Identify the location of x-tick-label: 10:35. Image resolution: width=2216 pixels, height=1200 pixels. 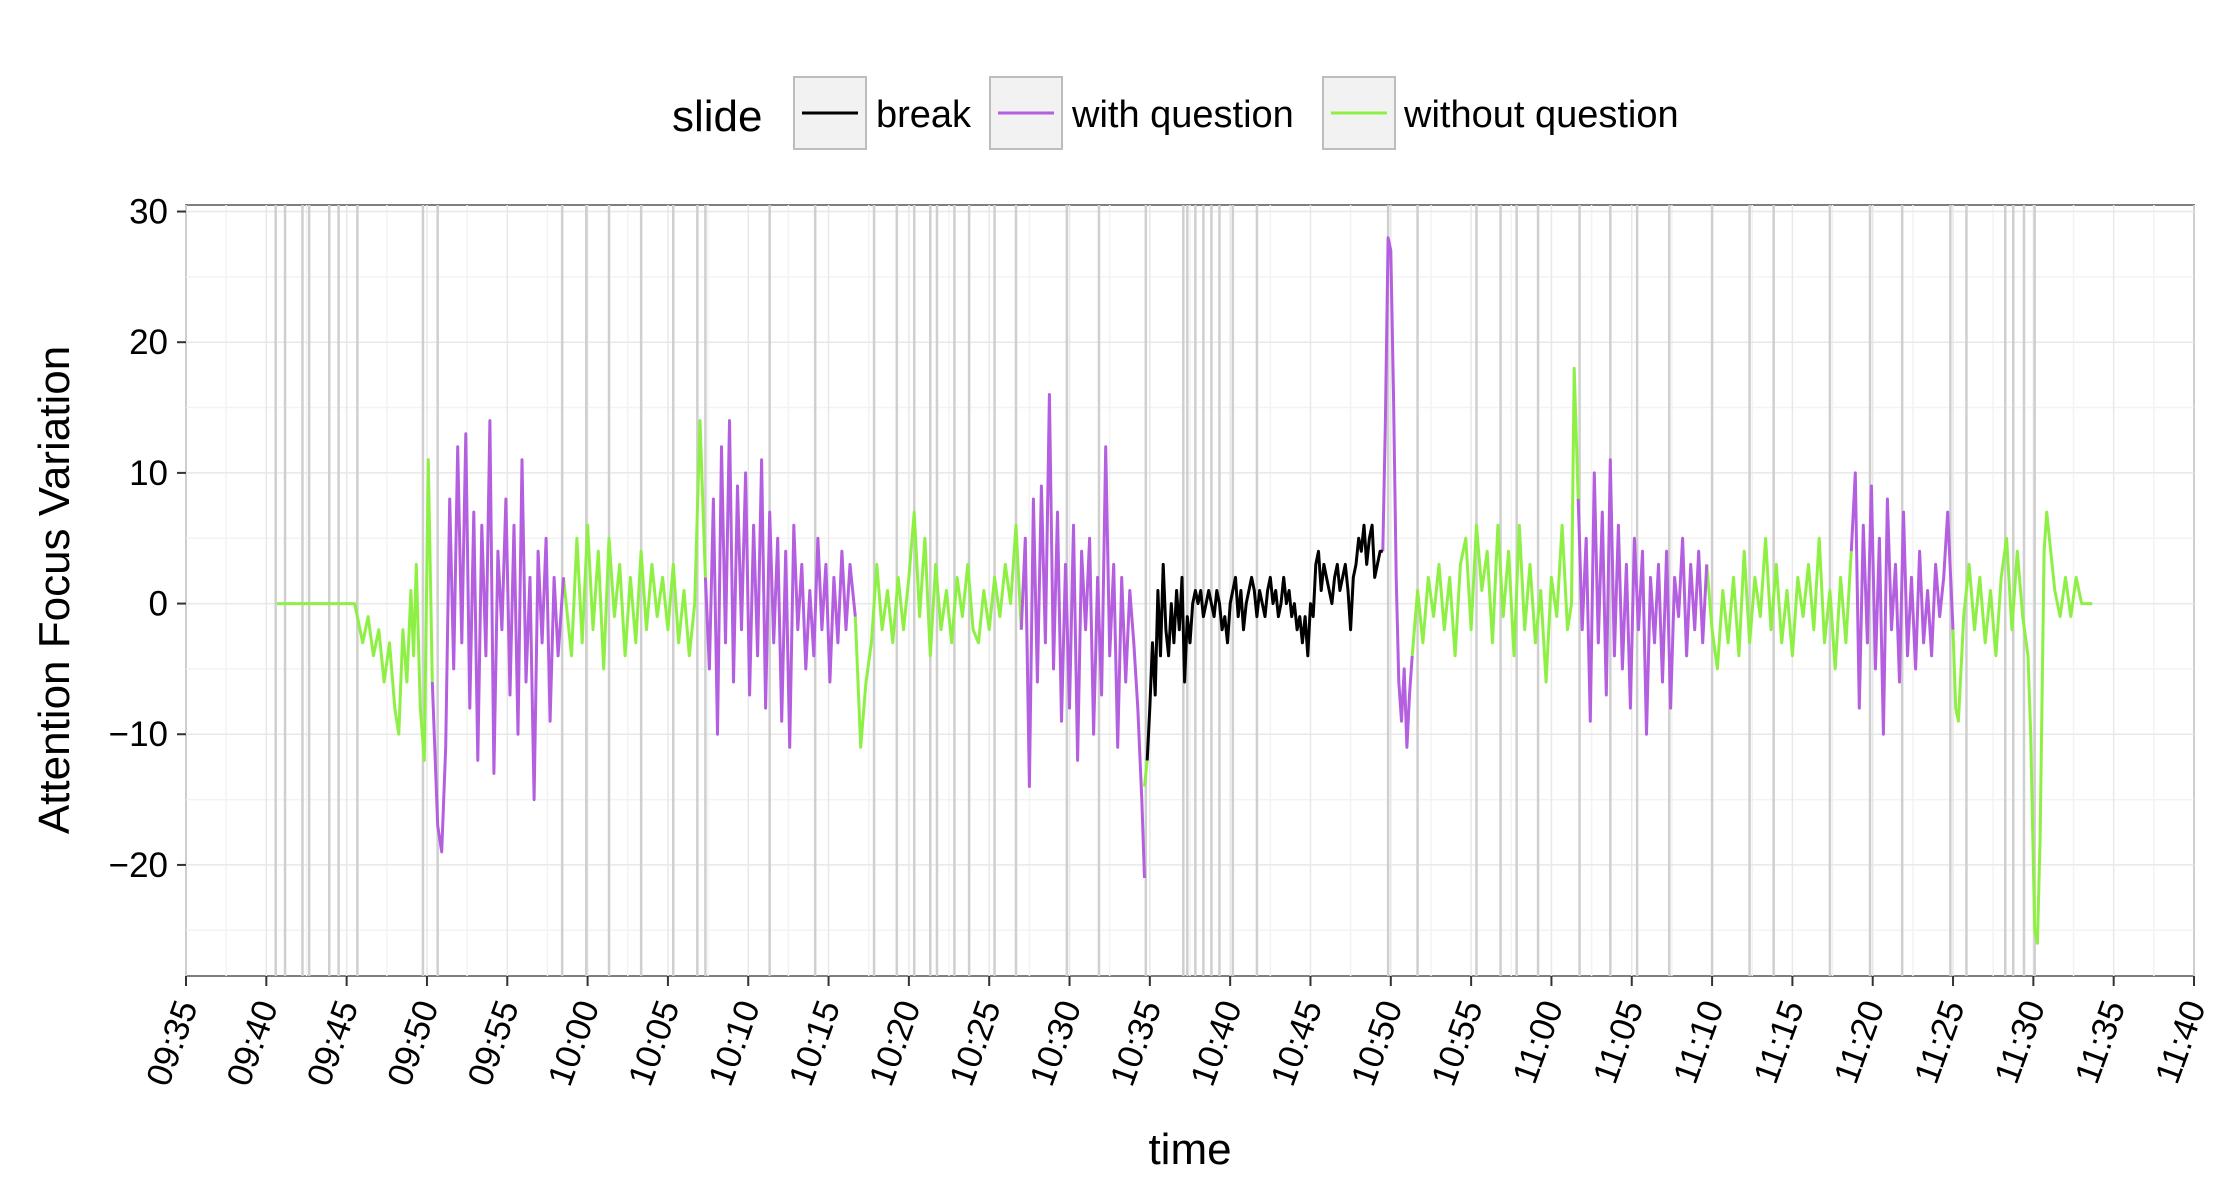
(1136, 1043).